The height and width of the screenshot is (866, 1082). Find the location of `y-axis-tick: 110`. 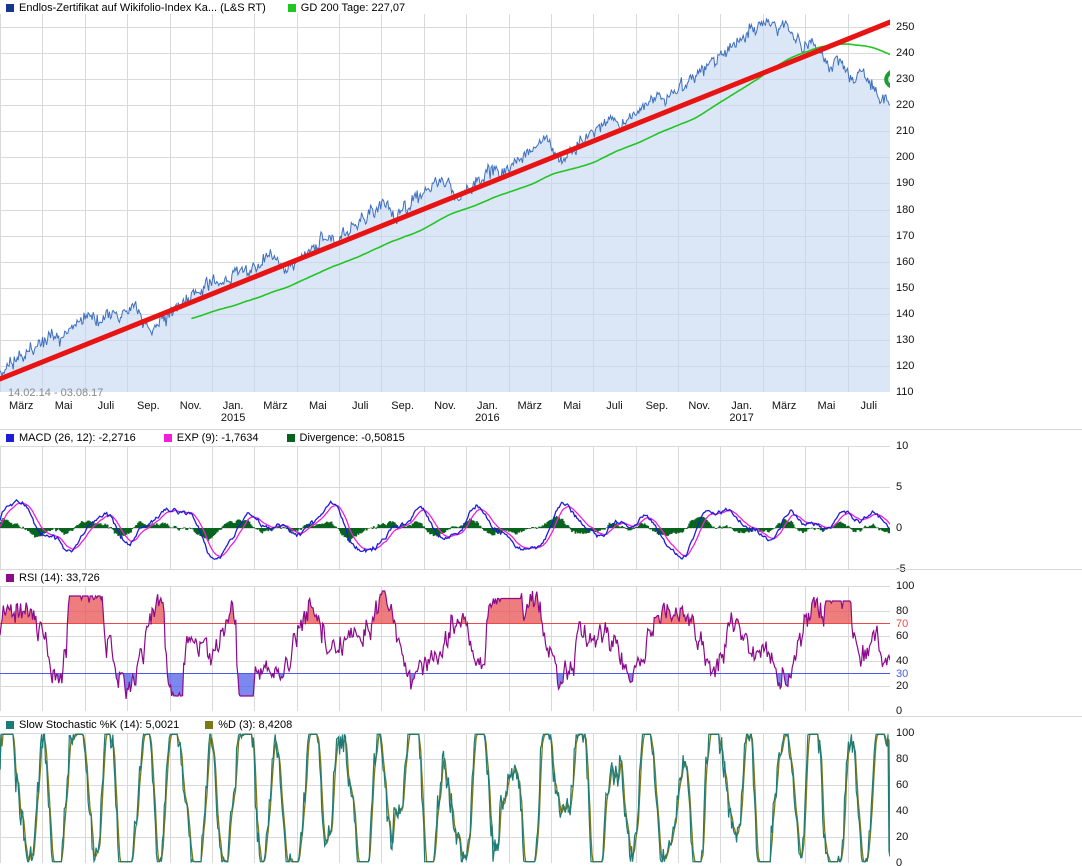

y-axis-tick: 110 is located at coordinates (905, 392).